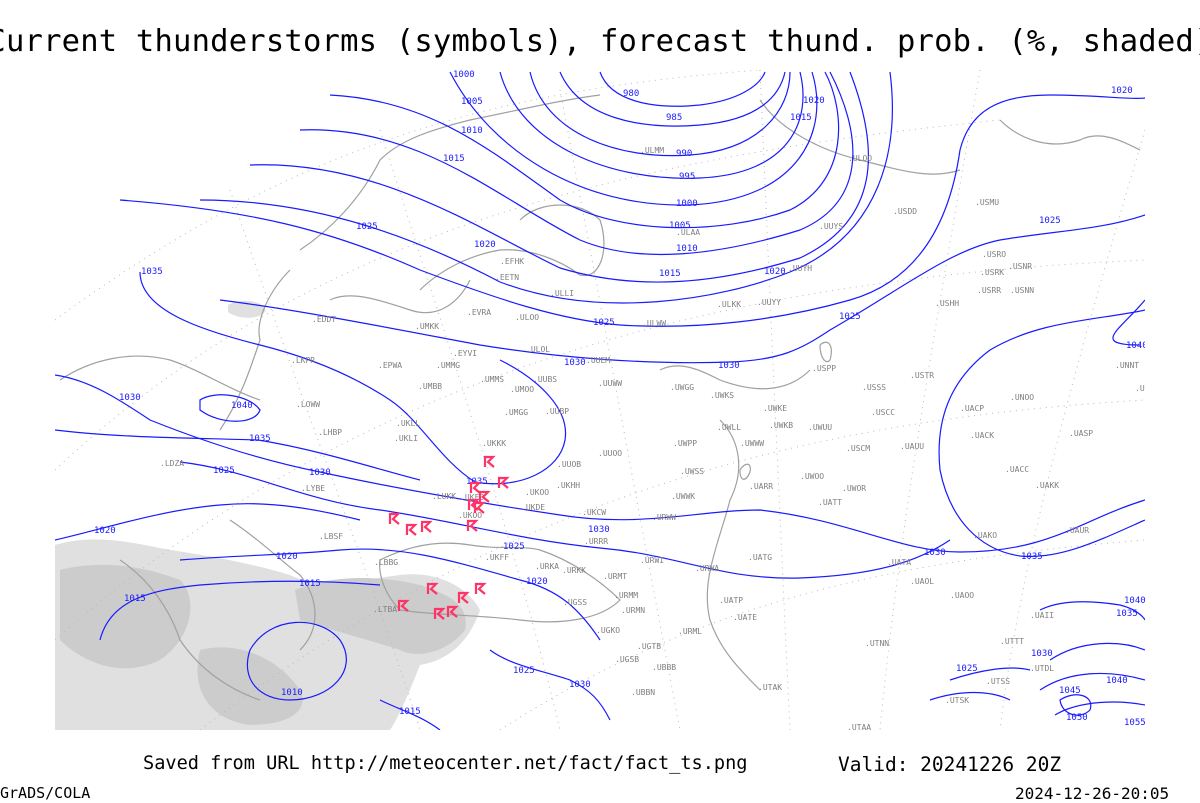 Image resolution: width=1200 pixels, height=803 pixels. Describe the element at coordinates (331, 536) in the screenshot. I see `station-label: .LBSF` at that location.